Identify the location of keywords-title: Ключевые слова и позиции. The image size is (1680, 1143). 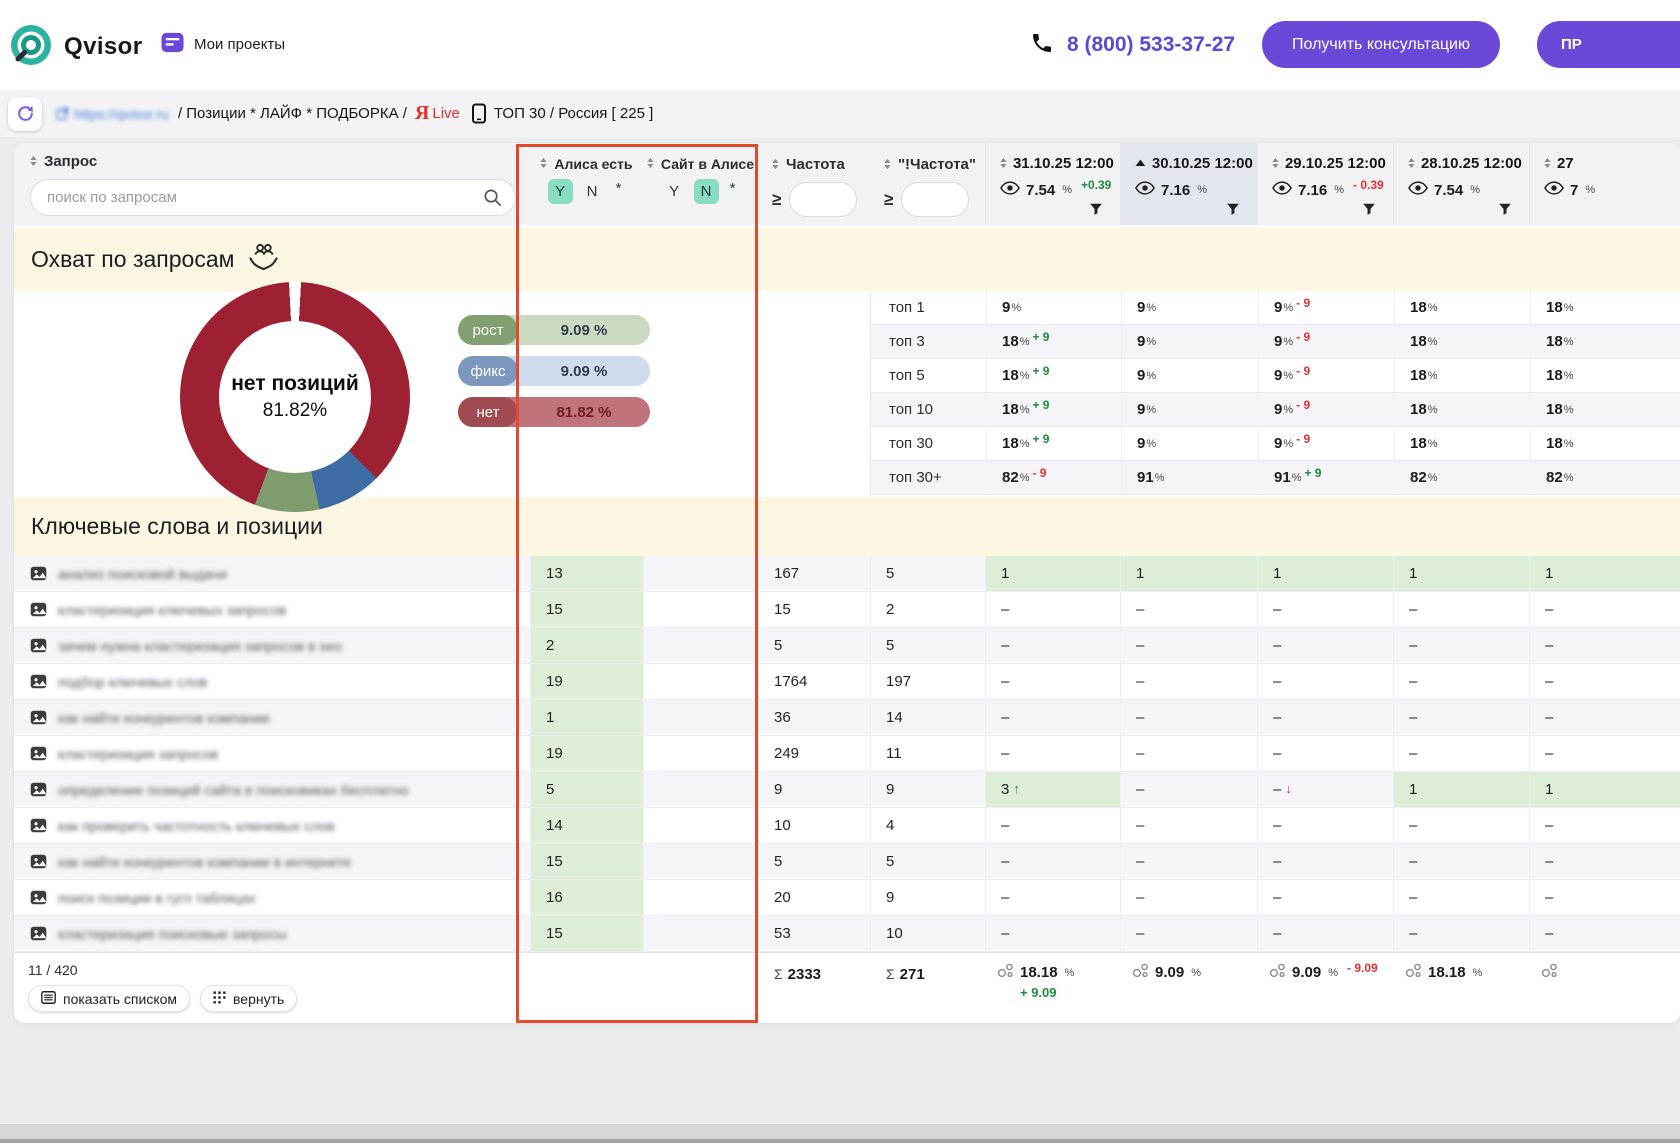
(177, 526).